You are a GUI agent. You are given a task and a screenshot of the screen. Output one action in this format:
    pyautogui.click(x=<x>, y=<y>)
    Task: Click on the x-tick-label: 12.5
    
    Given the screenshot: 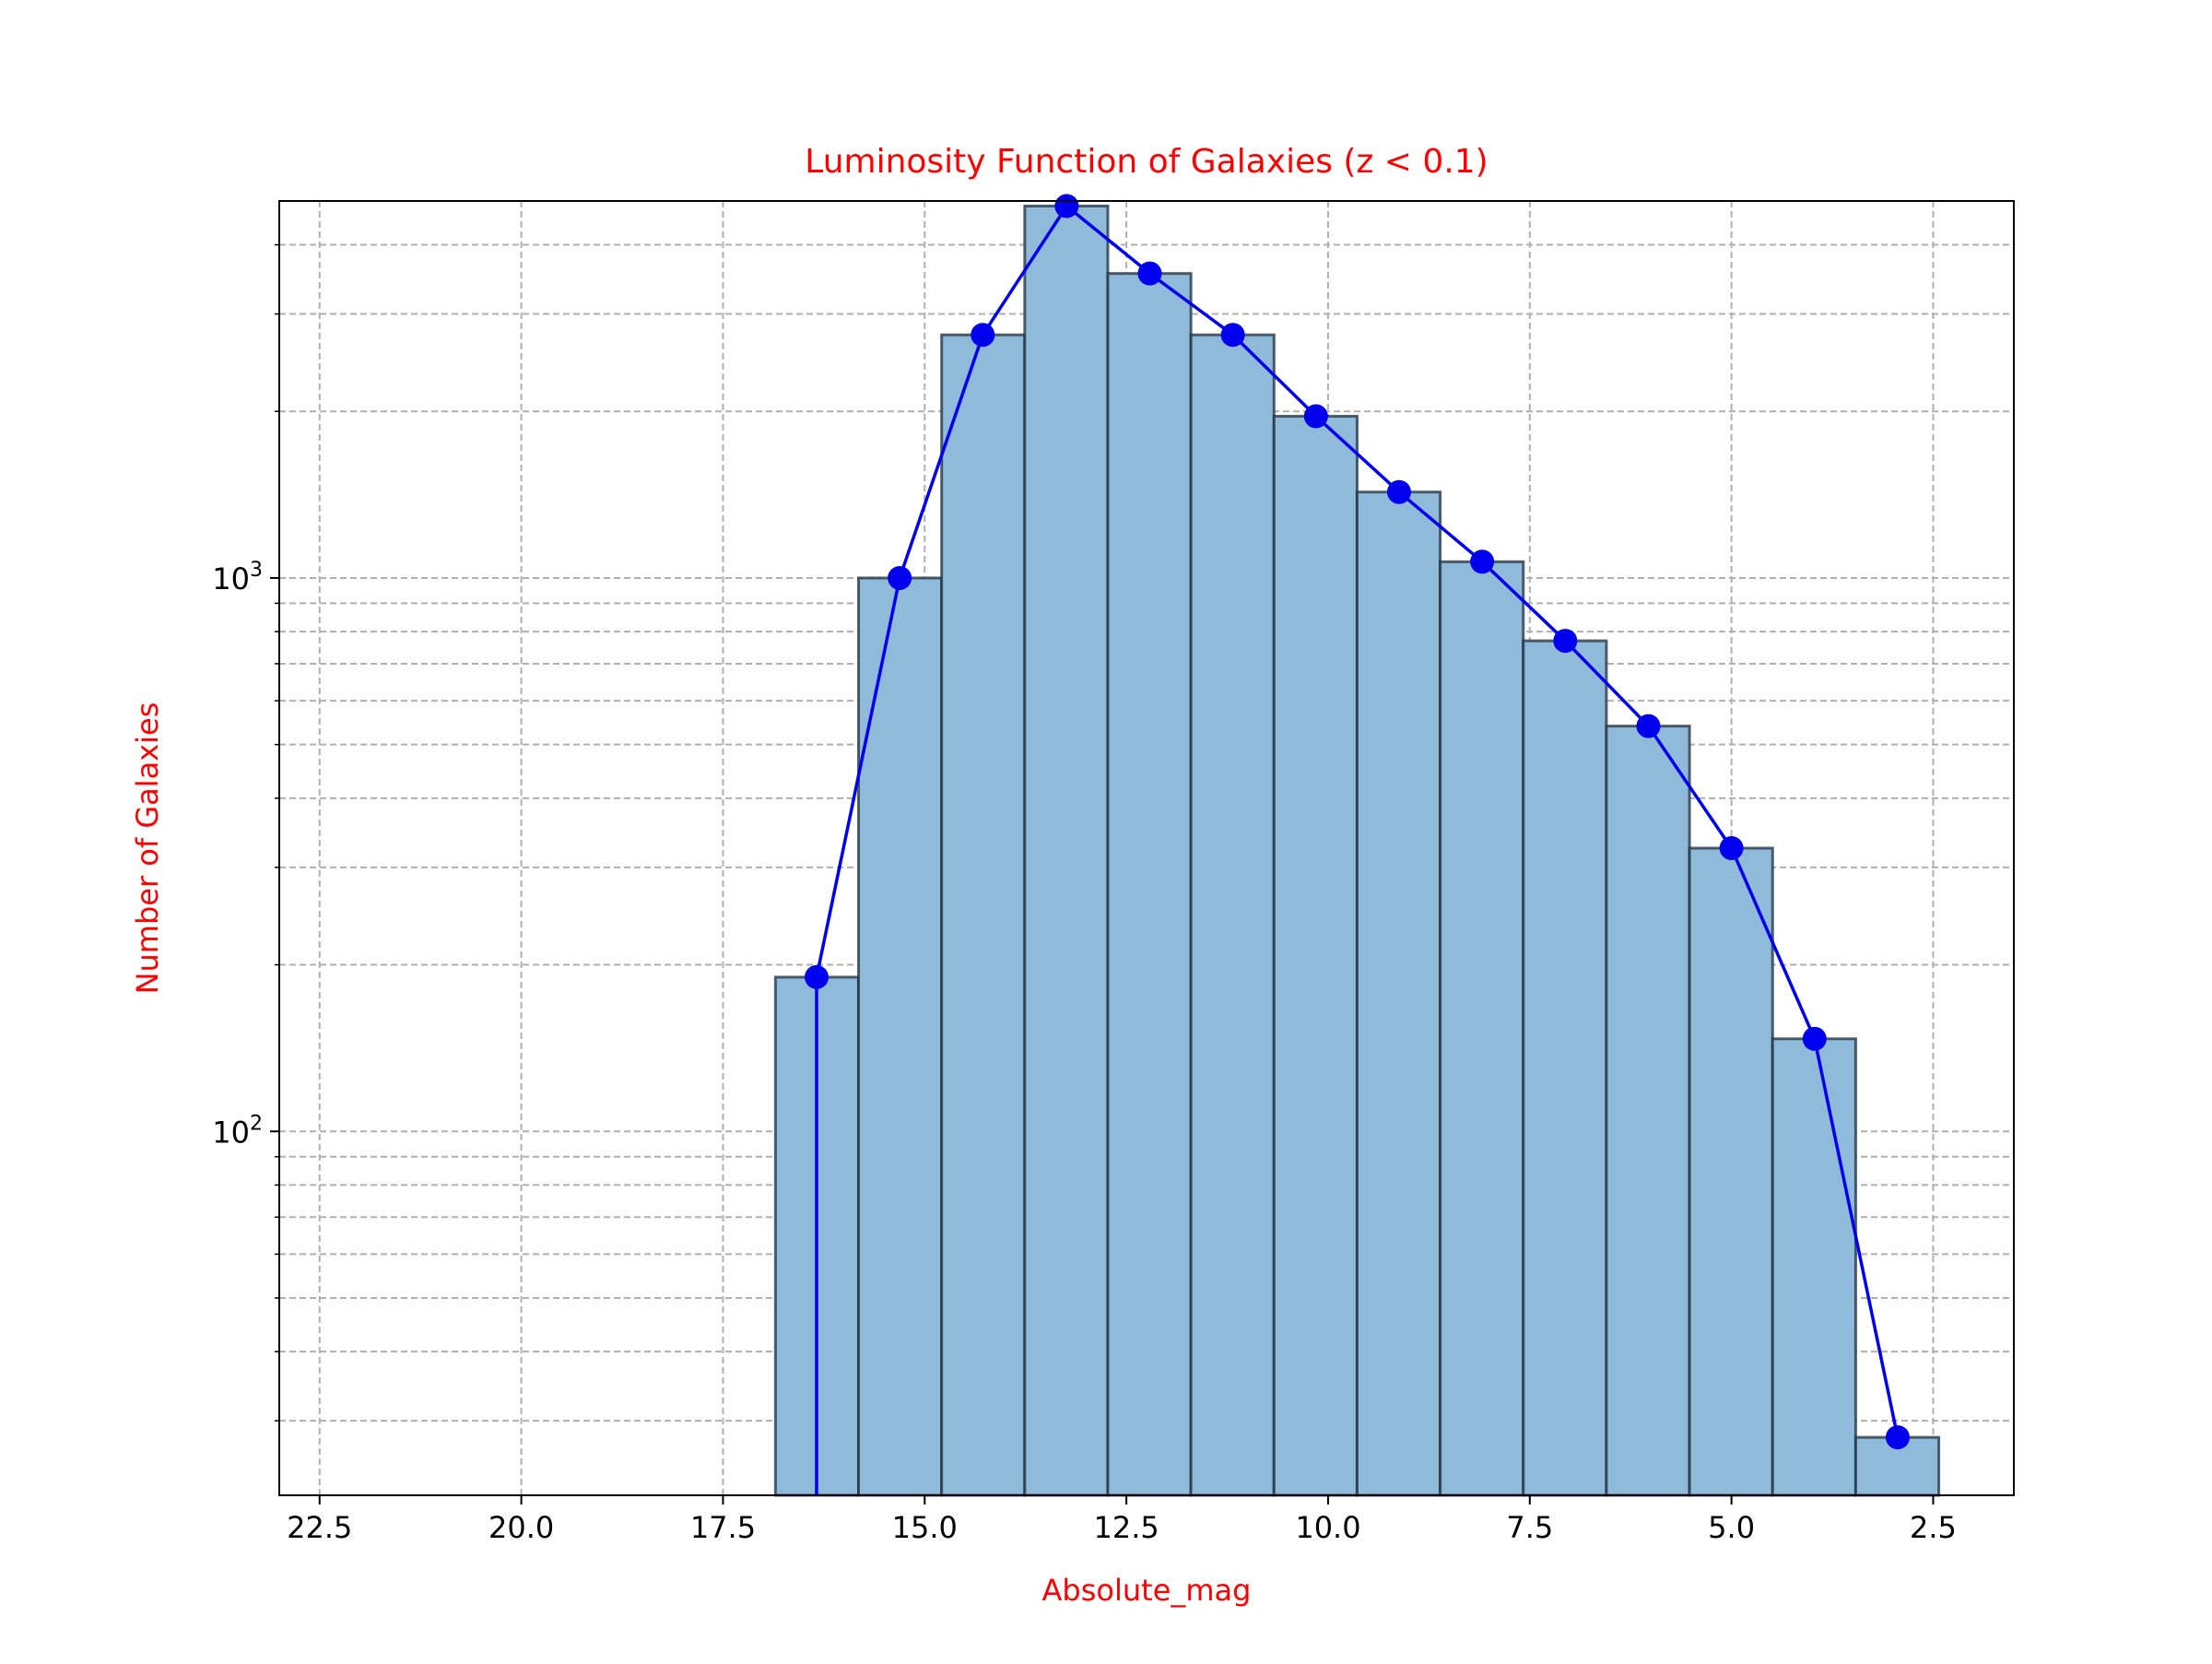 What is the action you would take?
    pyautogui.click(x=1126, y=1527)
    